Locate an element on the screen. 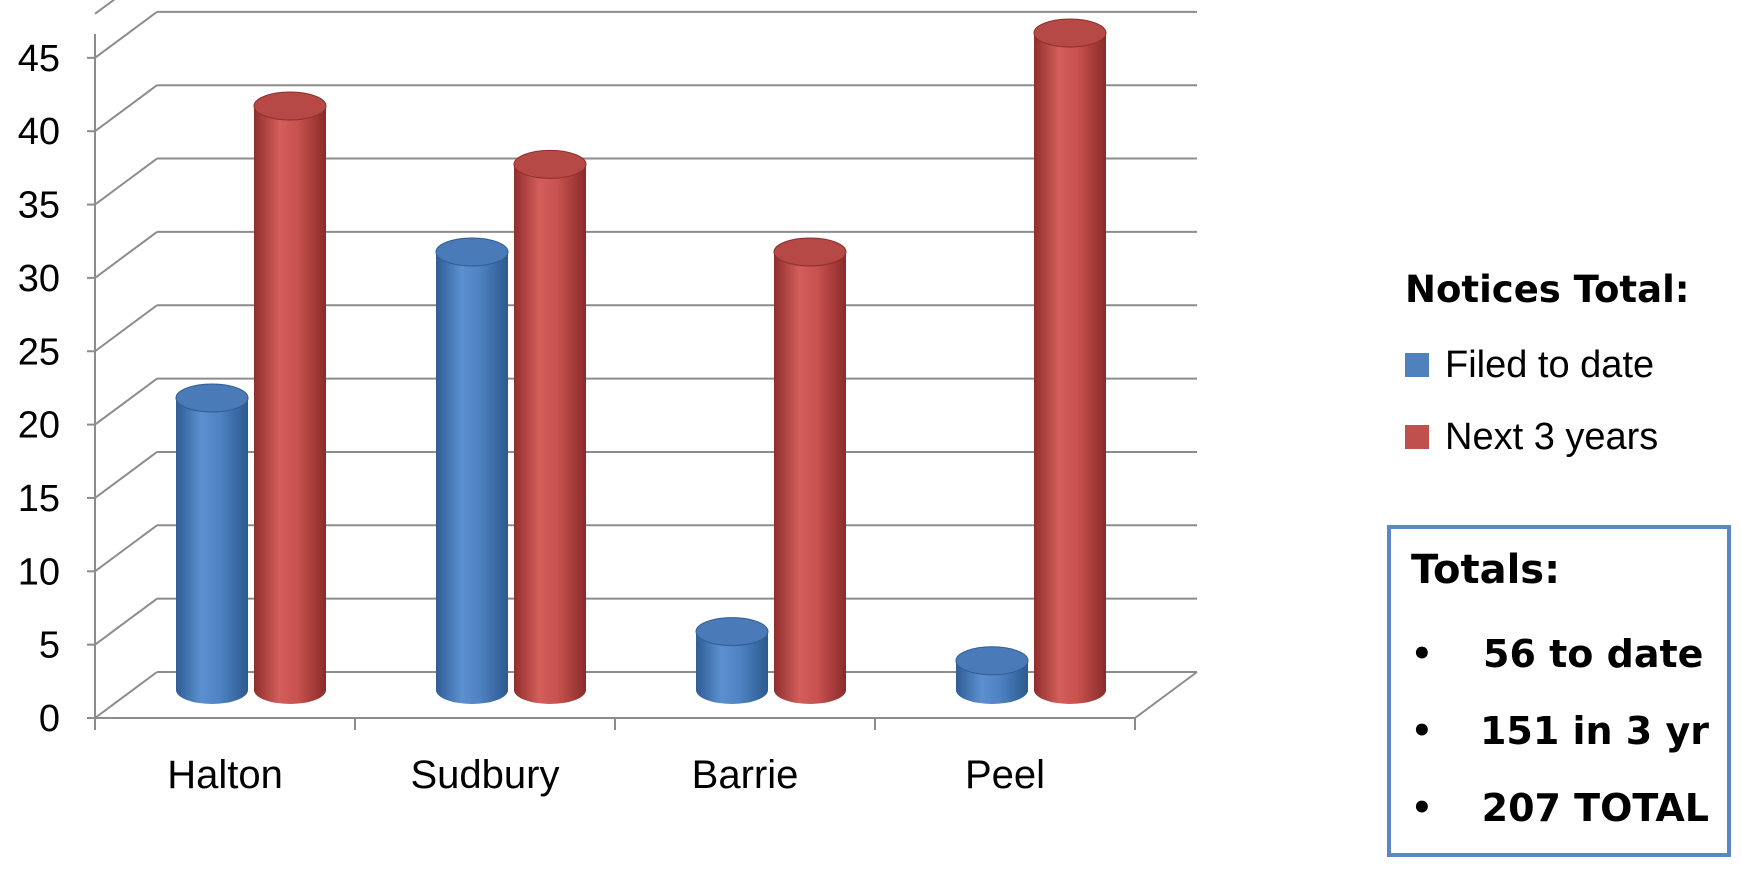 Image resolution: width=1741 pixels, height=883 pixels. bar-sudbury-filed is located at coordinates (472, 470).